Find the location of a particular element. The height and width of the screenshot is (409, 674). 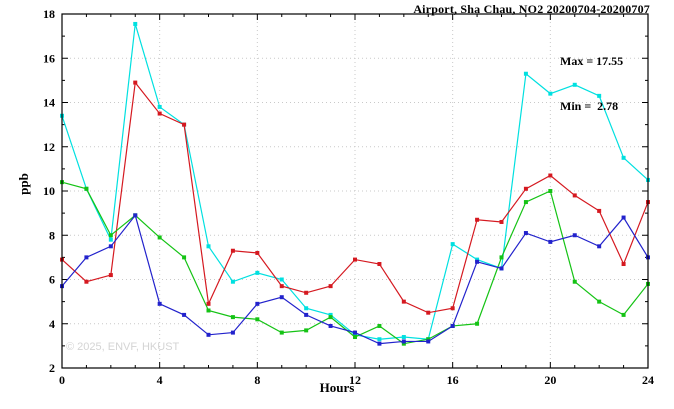

x-tick-label: 16 is located at coordinates (453, 380).